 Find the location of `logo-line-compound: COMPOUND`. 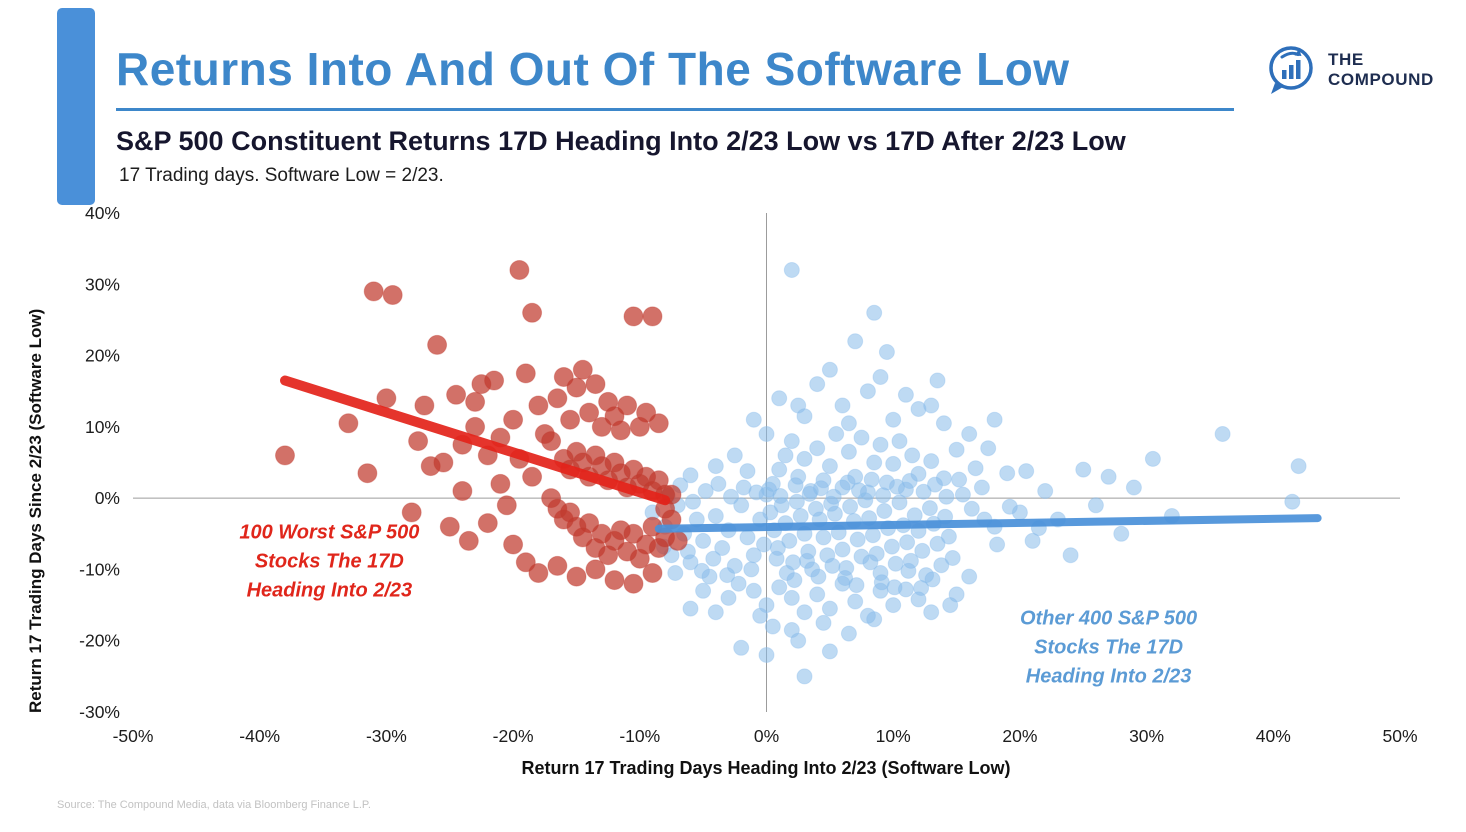

logo-line-compound: COMPOUND is located at coordinates (1381, 79).